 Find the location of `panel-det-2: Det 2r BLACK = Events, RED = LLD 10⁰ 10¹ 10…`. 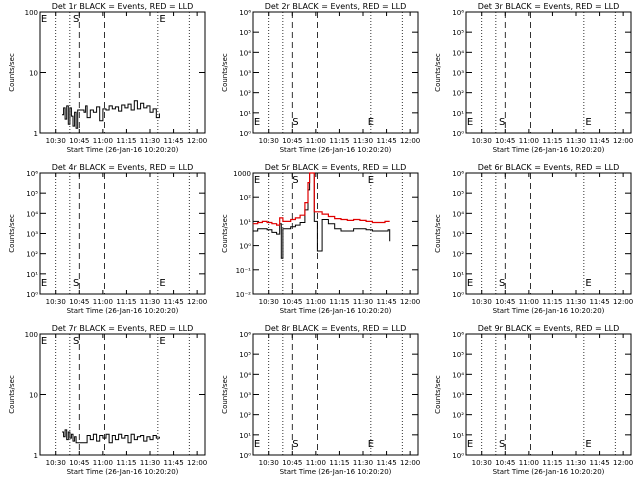

panel-det-2: Det 2r BLACK = Events, RED = LLD 10⁰ 10¹ 10… is located at coordinates (320, 78).